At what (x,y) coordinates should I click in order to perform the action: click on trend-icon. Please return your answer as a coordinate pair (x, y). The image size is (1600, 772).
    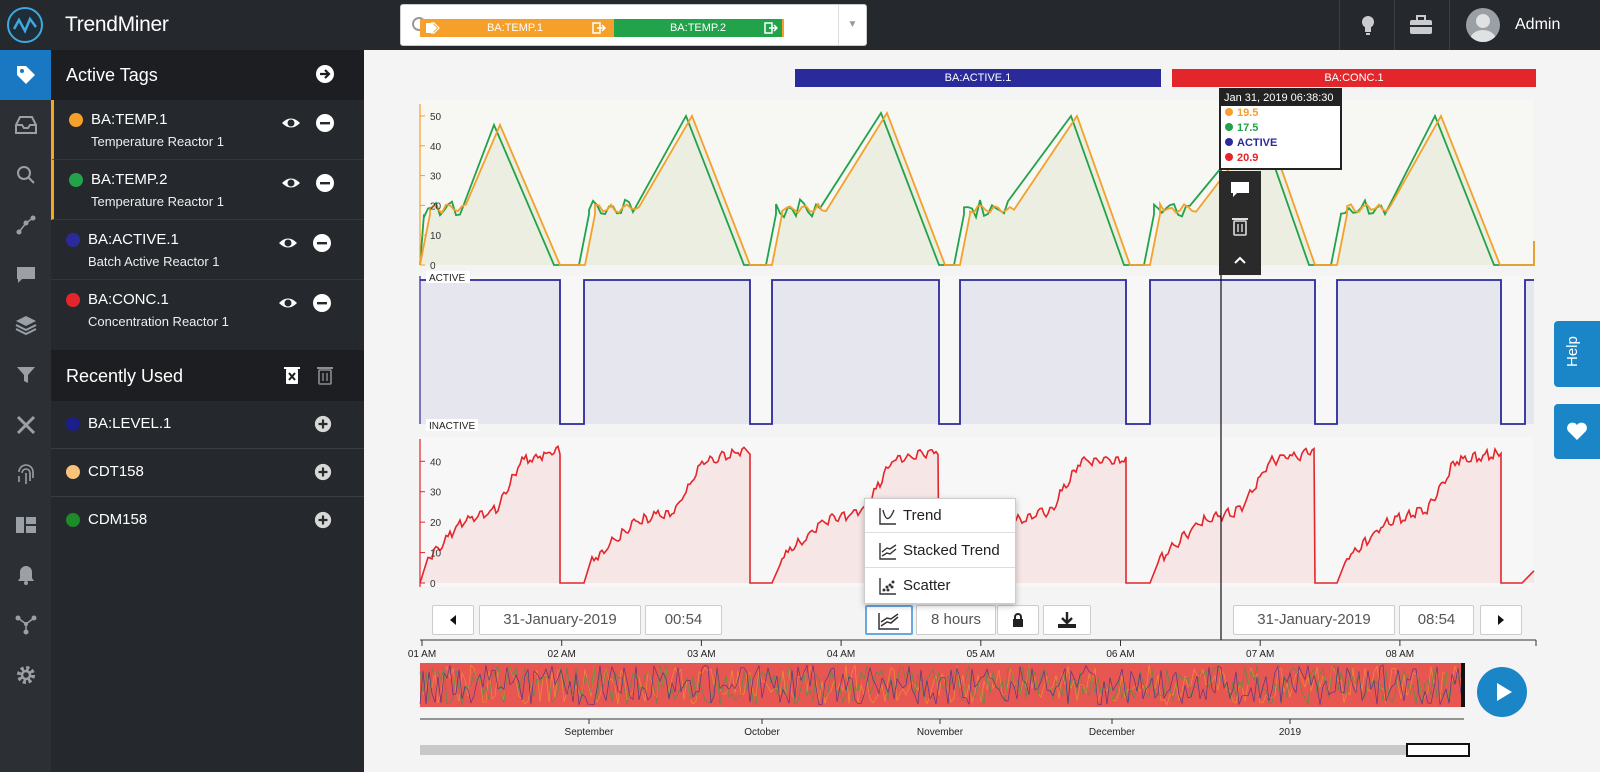
    Looking at the image, I should click on (887, 516).